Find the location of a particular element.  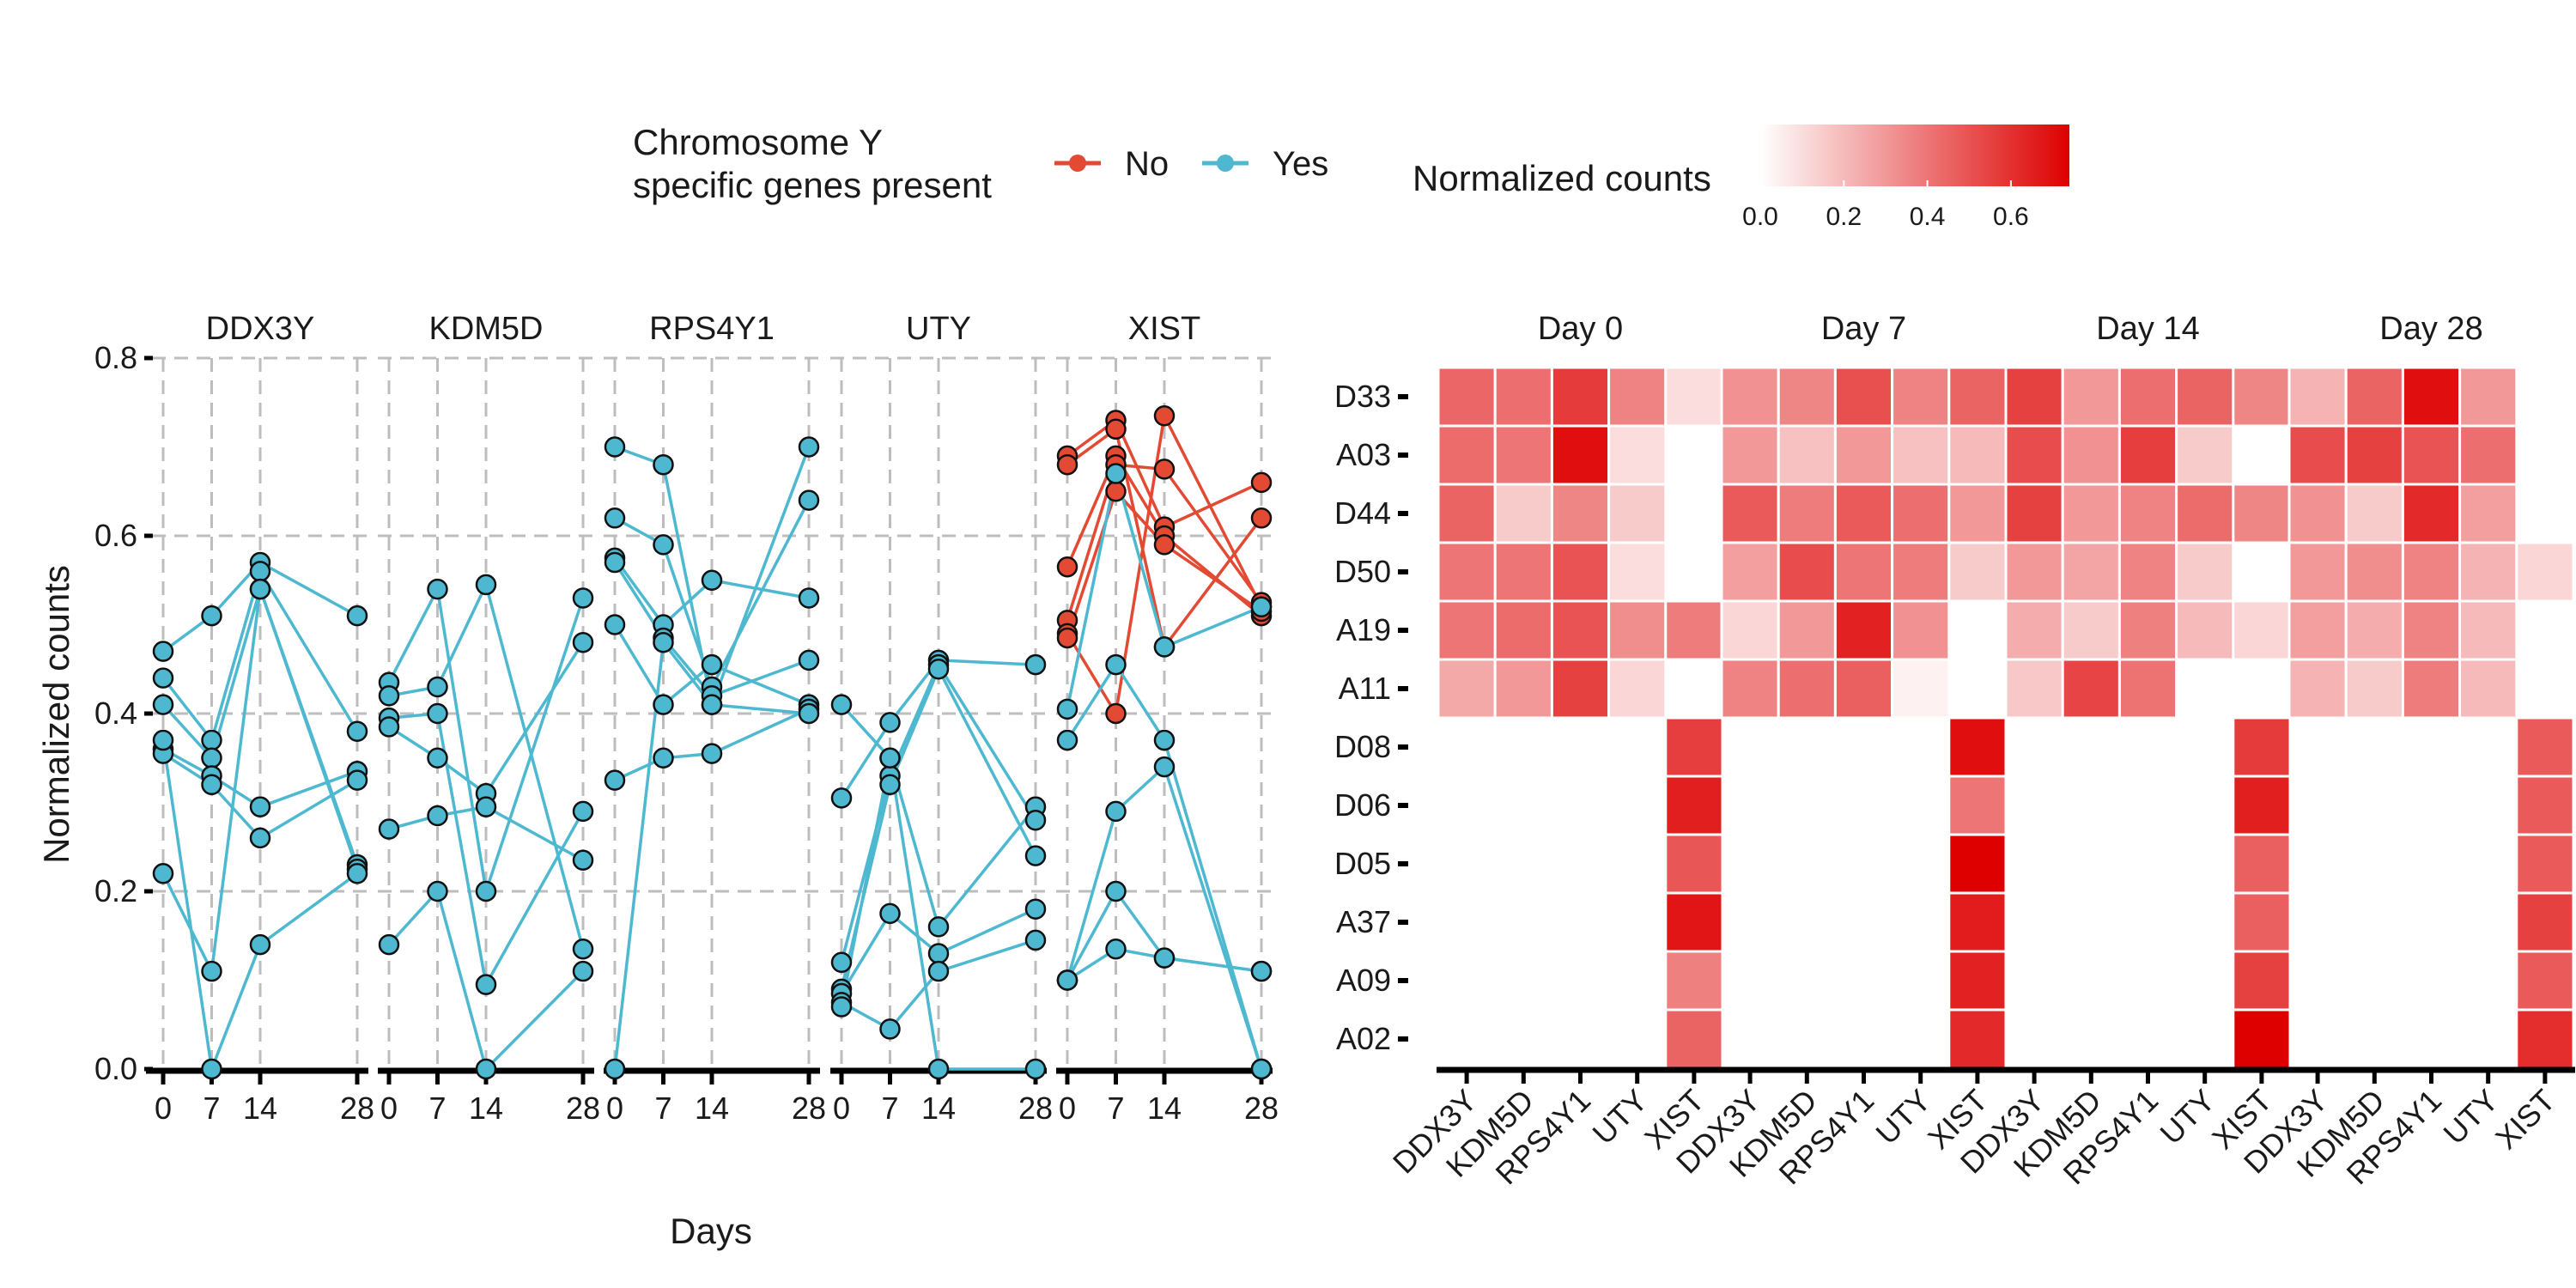

heatmap-cell-a11-kdm5d is located at coordinates (2091, 689).